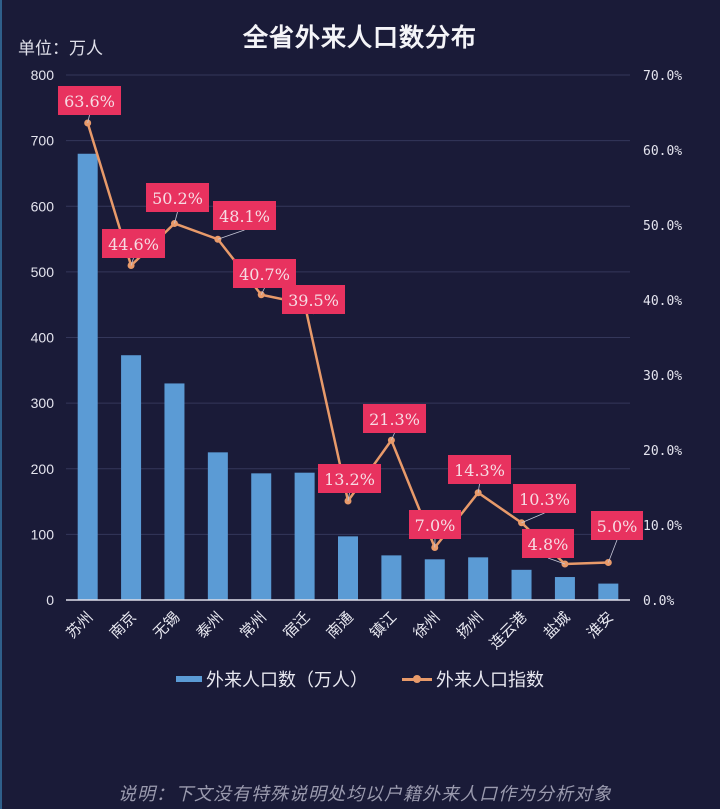  I want to click on x-tick-label: 常州, so click(253, 625).